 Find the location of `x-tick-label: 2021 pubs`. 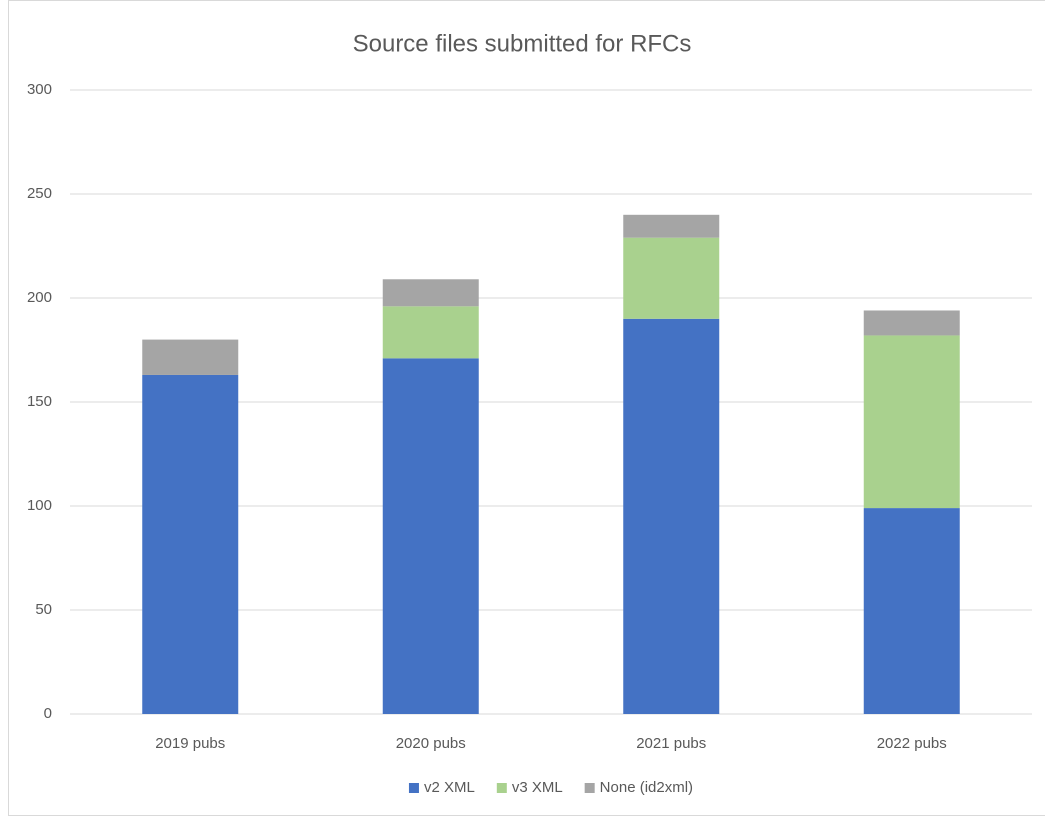

x-tick-label: 2021 pubs is located at coordinates (671, 743).